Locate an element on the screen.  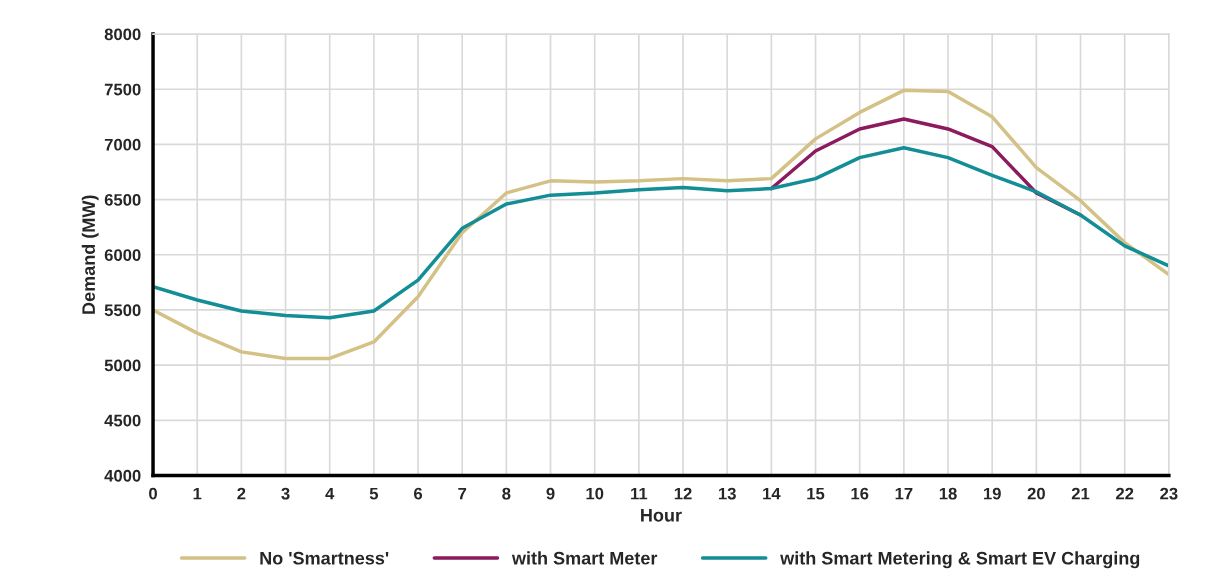
x-tick-label: 0 is located at coordinates (153, 493).